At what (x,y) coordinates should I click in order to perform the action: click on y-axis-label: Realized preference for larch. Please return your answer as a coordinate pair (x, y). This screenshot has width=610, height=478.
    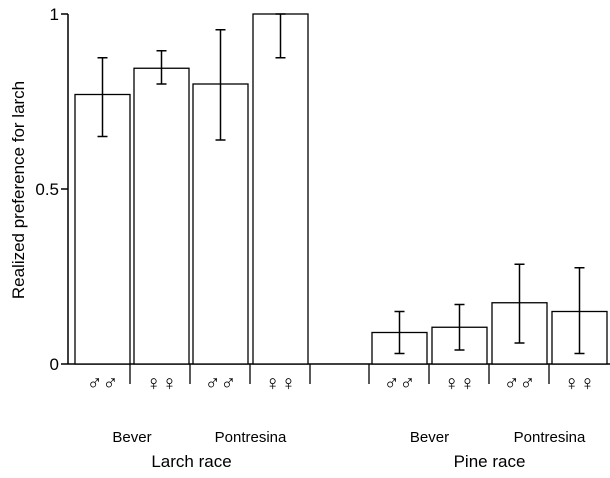
    Looking at the image, I should click on (18, 190).